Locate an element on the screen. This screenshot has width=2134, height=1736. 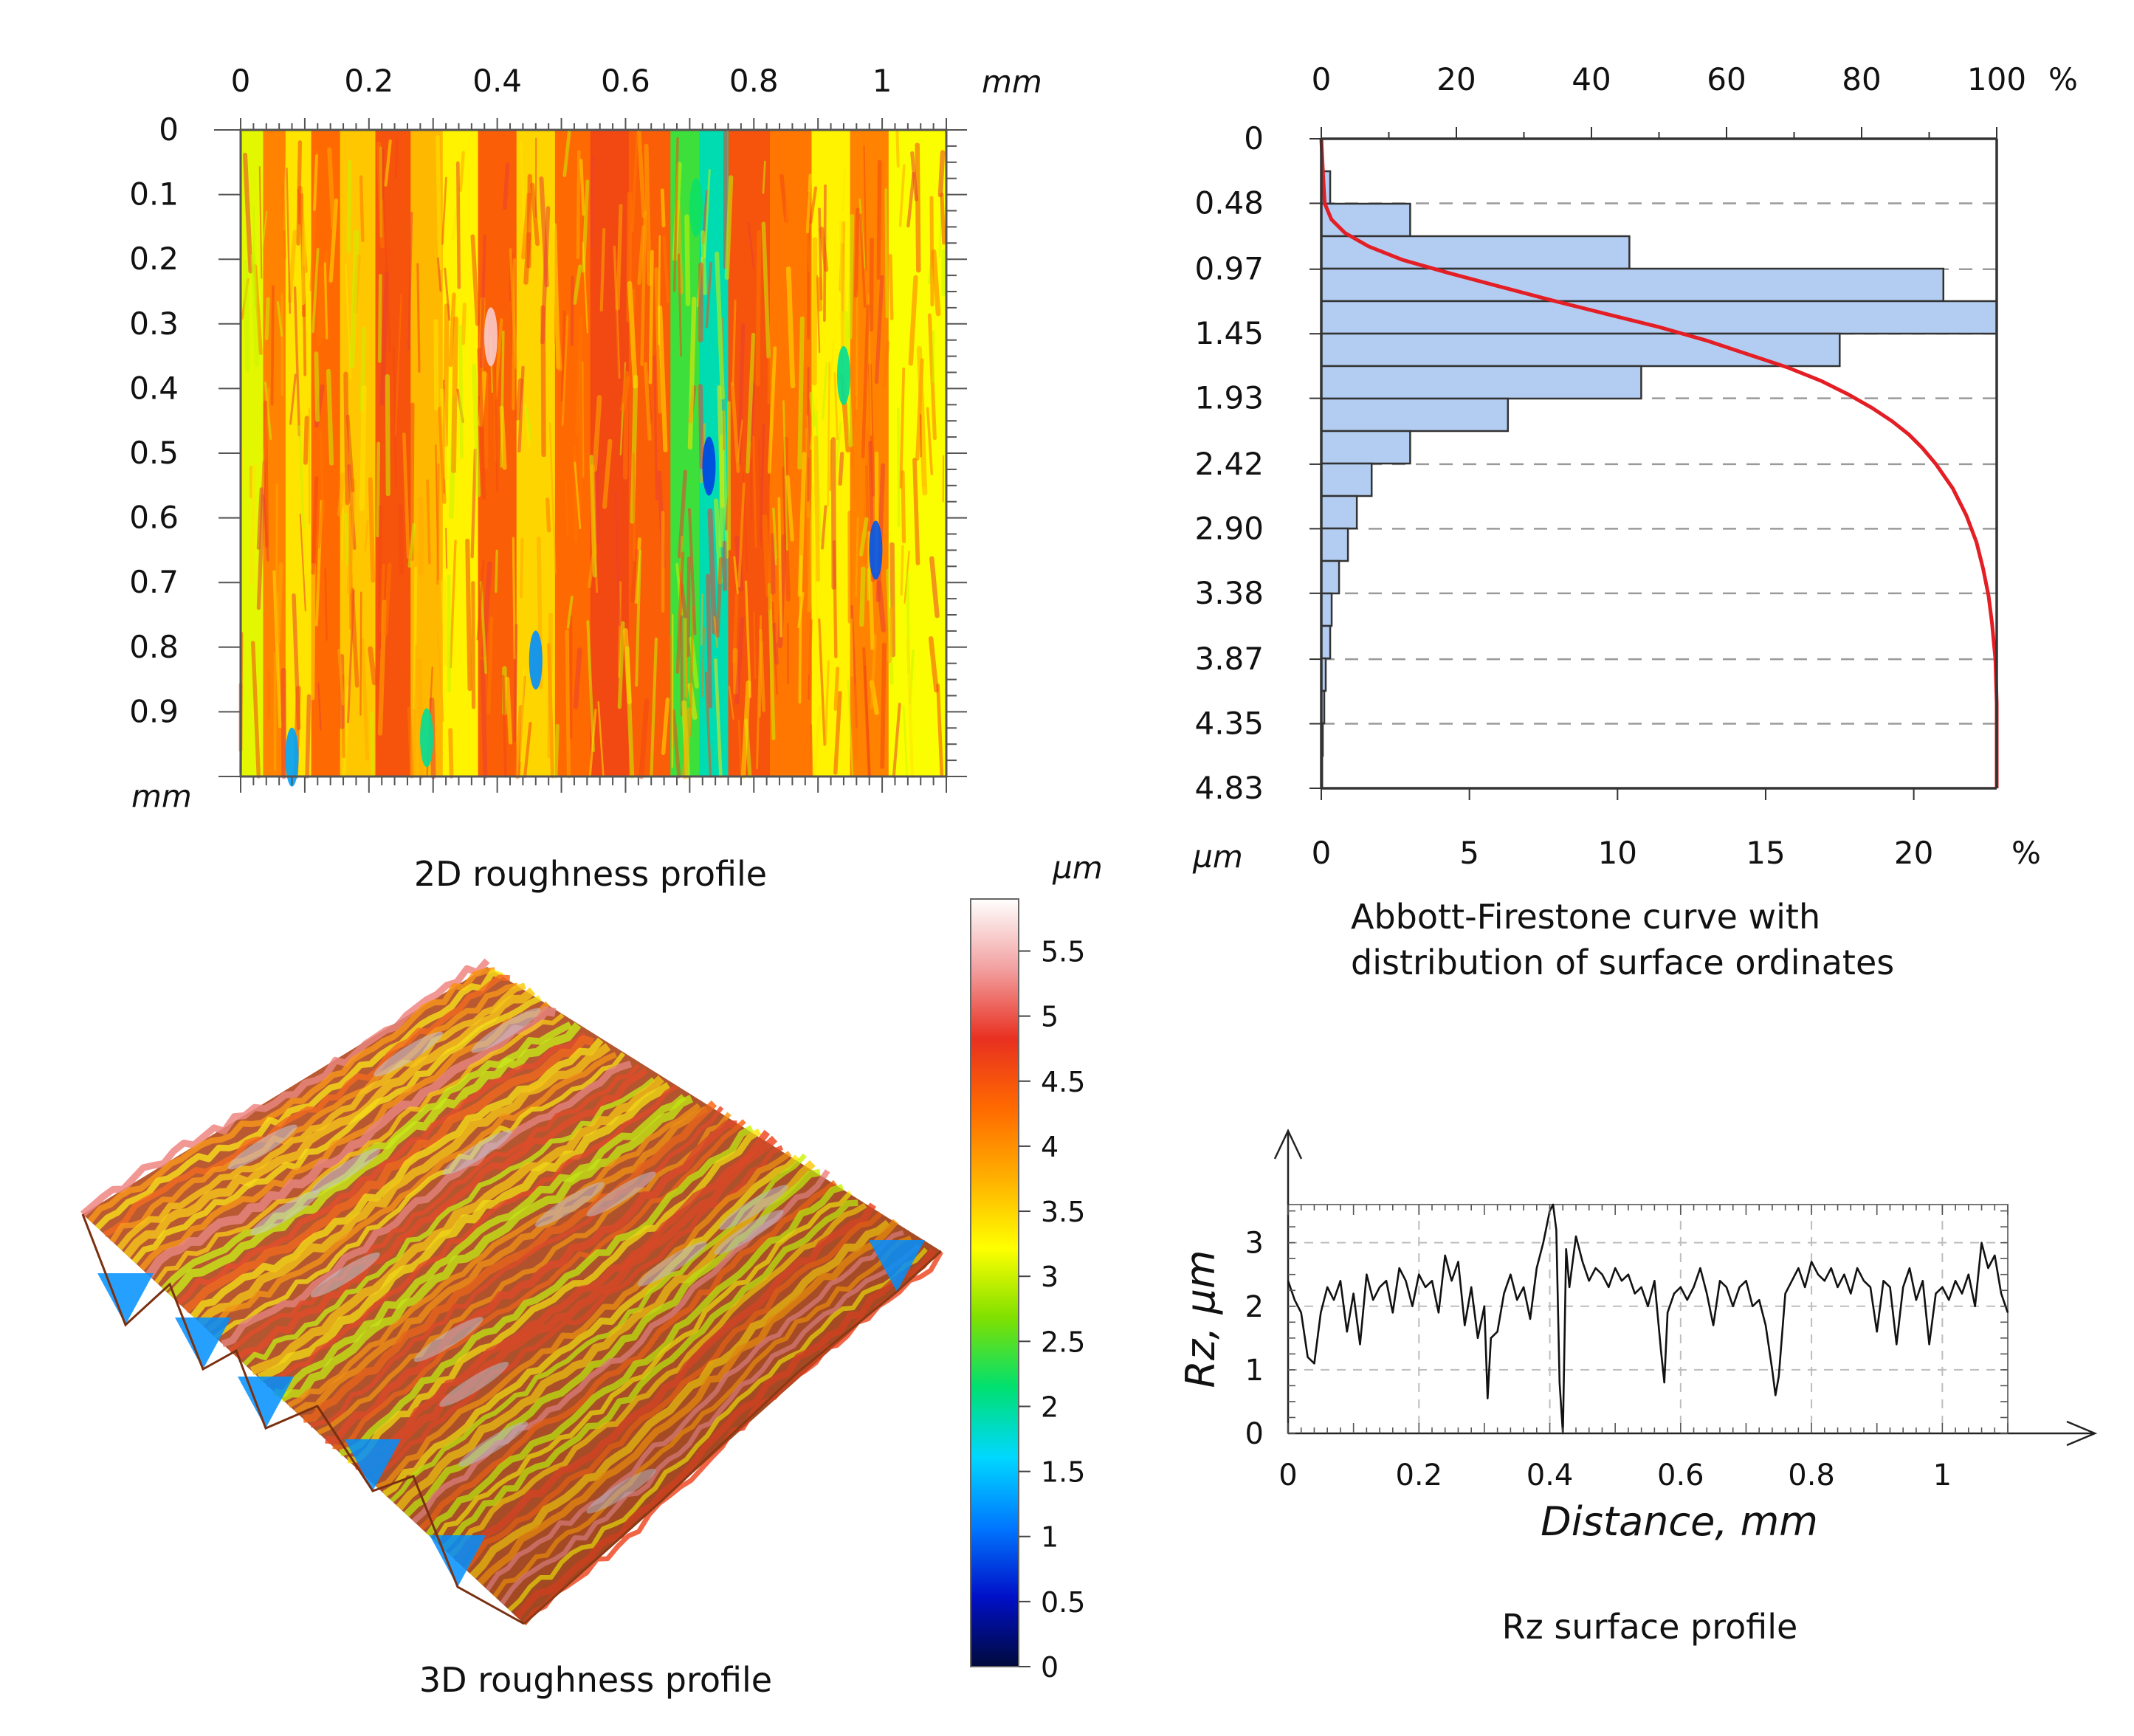
colorbar-tick-label: 1.5 is located at coordinates (1063, 1472).